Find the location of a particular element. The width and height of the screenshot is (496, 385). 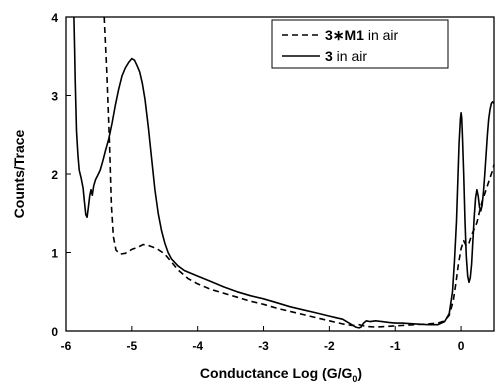

x-tick-label: -6 is located at coordinates (66, 346).